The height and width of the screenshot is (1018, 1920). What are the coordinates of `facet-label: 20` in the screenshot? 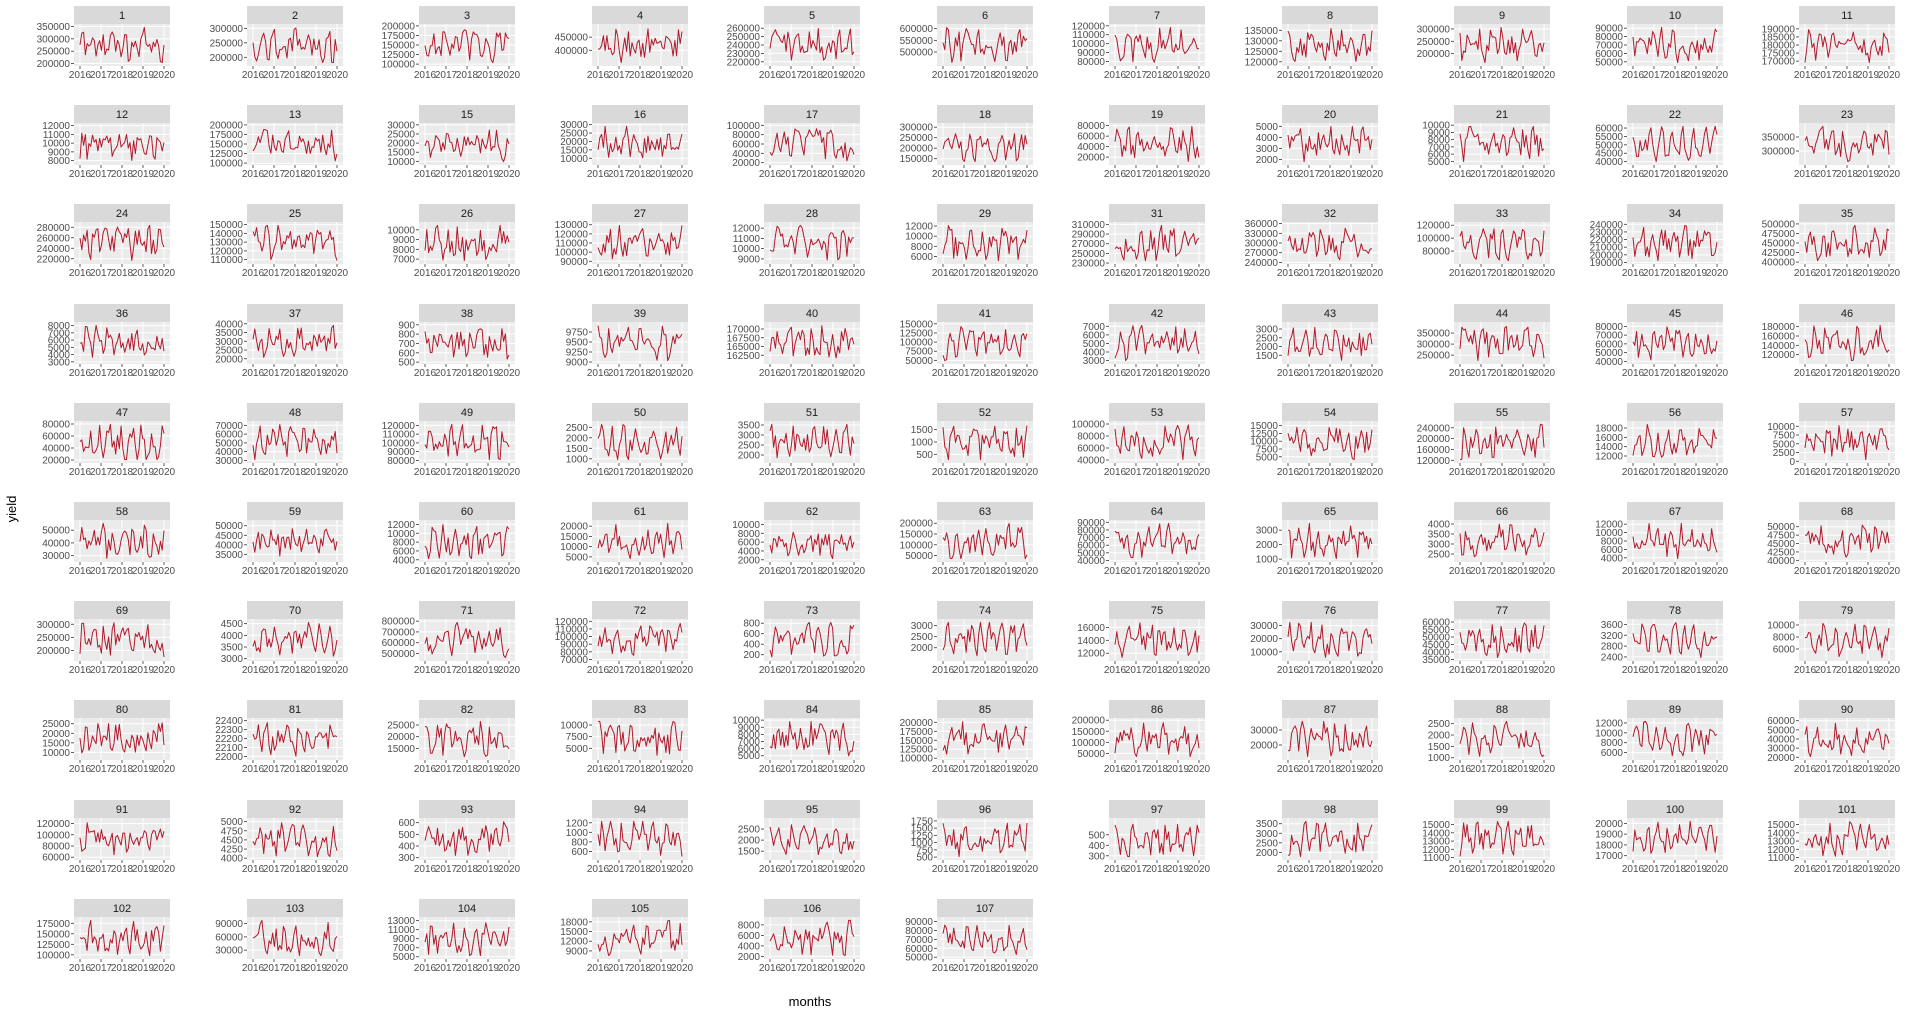 It's located at (1330, 115).